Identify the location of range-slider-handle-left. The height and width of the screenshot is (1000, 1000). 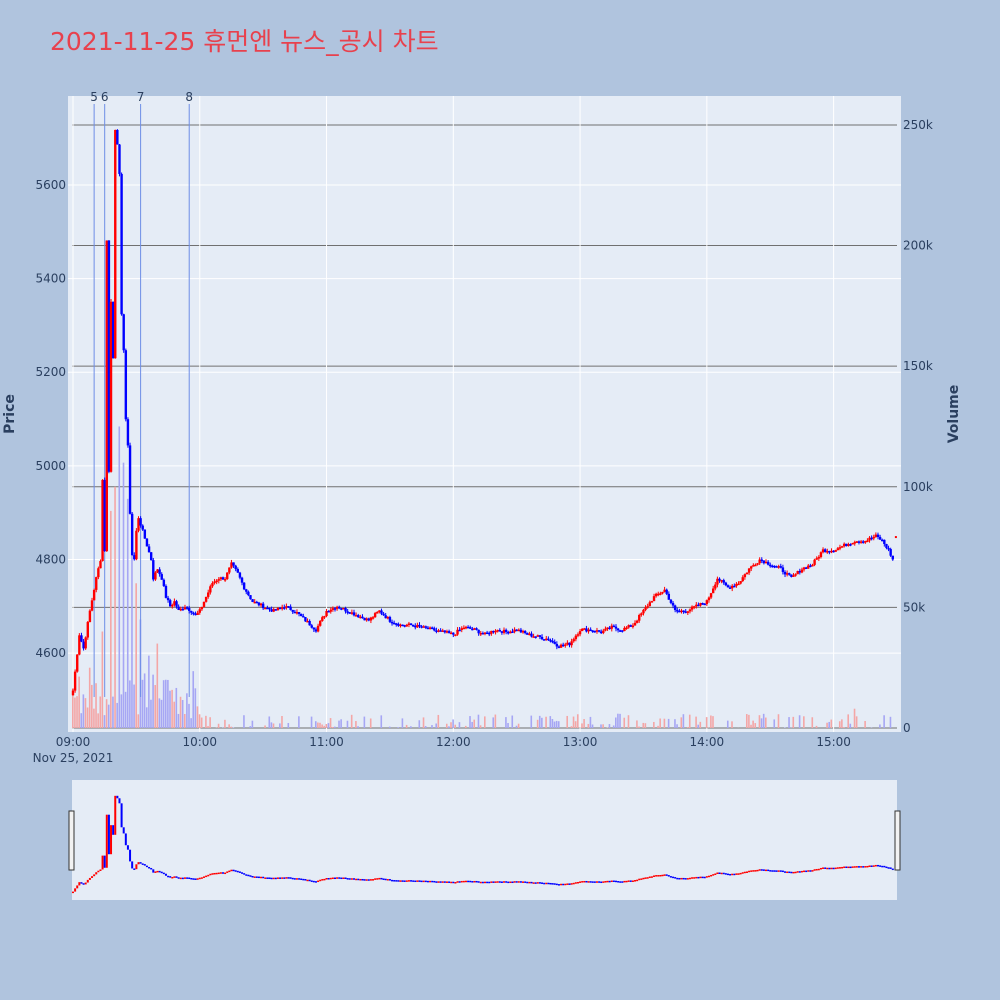
(71, 840).